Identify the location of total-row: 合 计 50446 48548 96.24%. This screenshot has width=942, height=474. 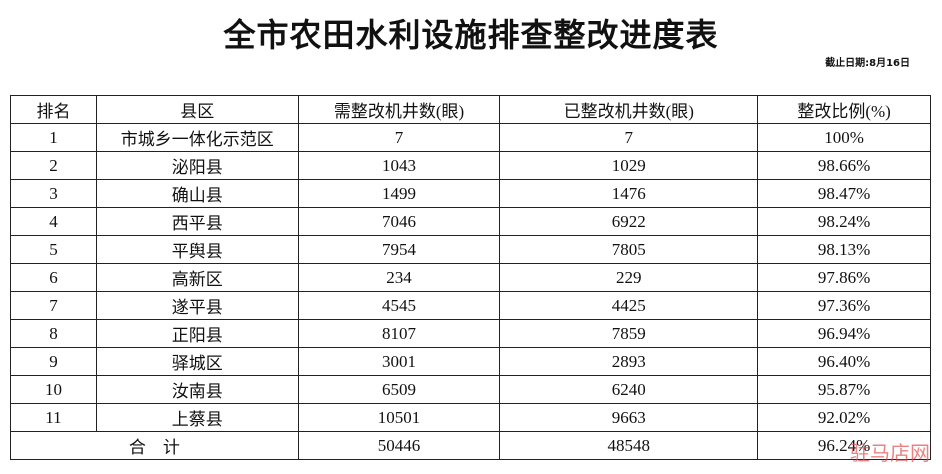
(470, 445).